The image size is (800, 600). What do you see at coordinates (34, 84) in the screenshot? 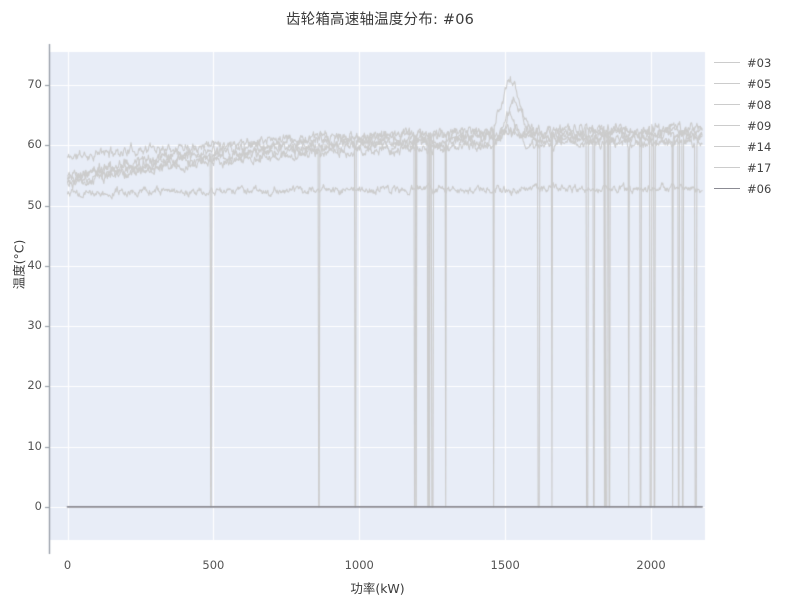
I see `y-tick-70: 70` at bounding box center [34, 84].